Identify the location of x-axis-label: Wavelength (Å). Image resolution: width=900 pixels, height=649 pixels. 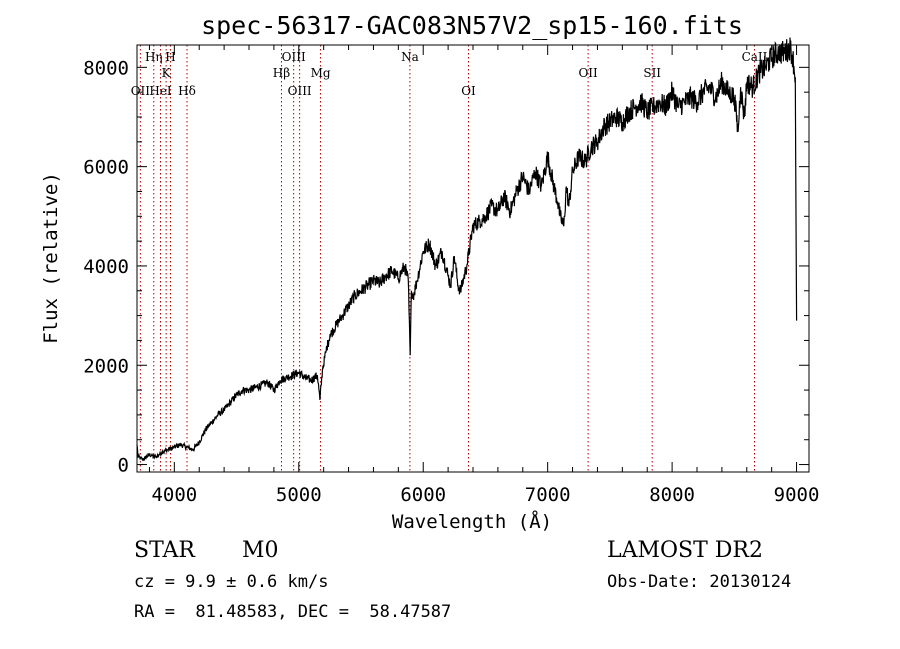
(472, 521).